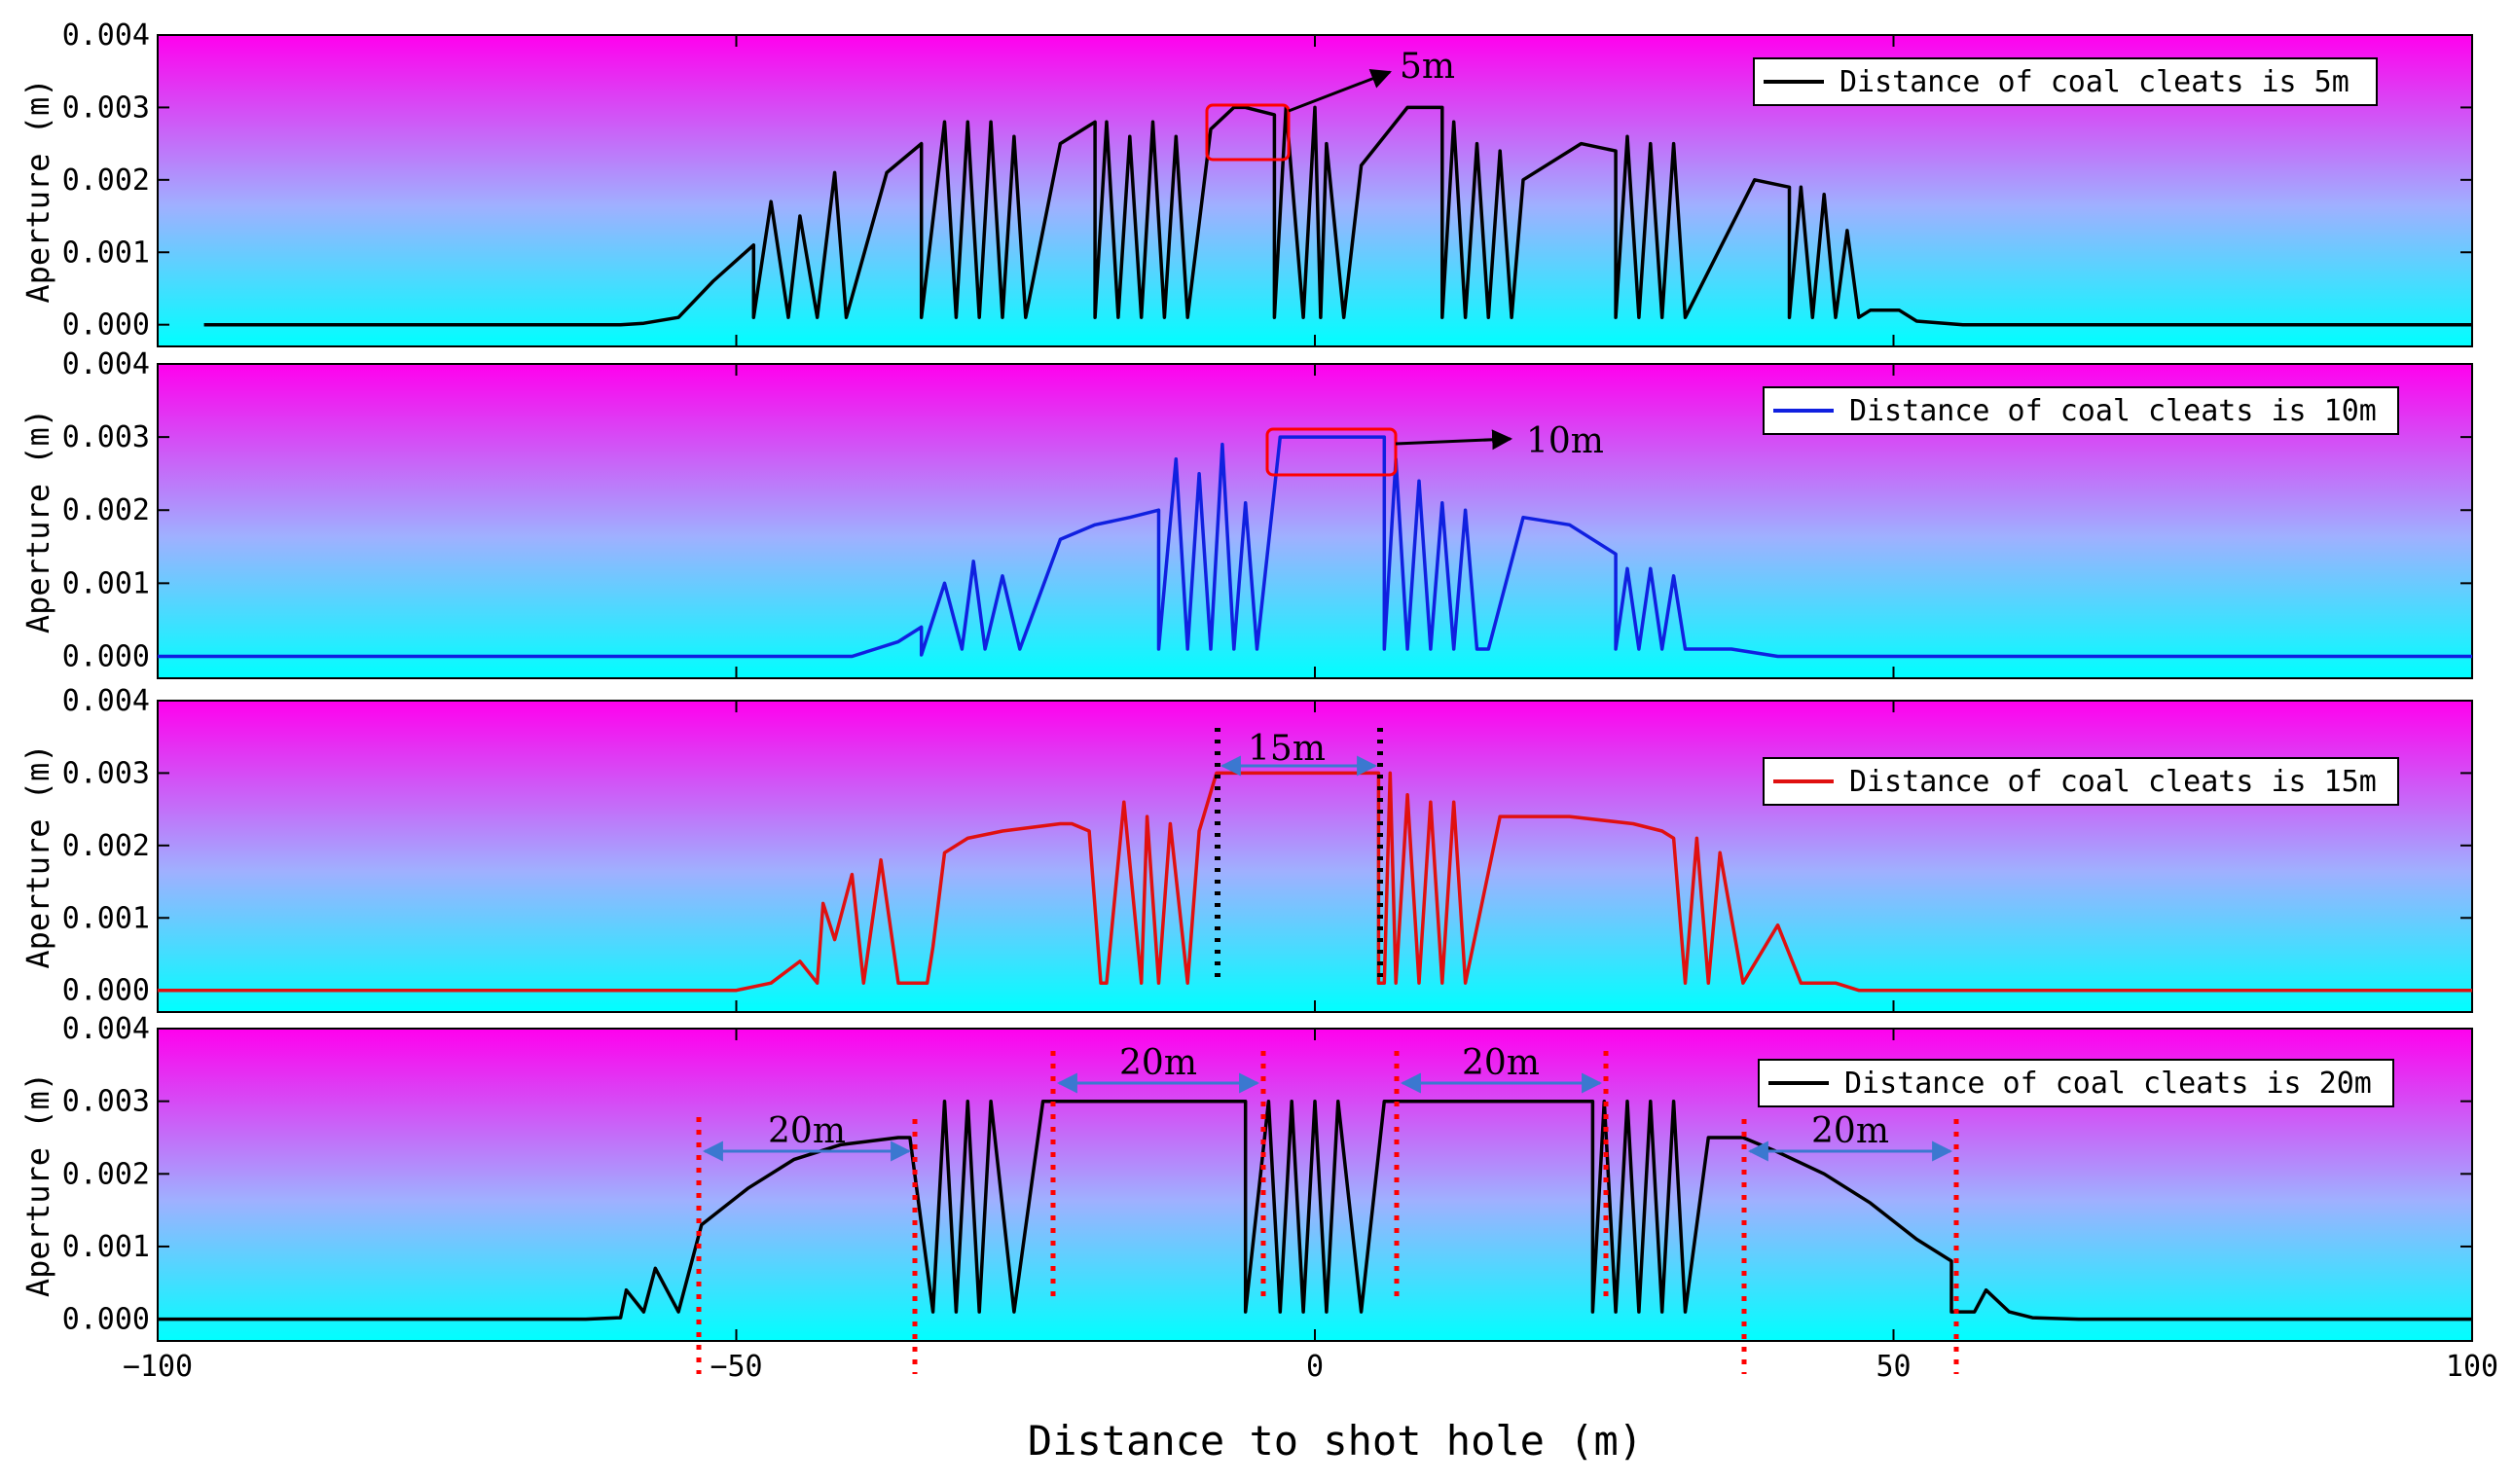  What do you see at coordinates (158, 1367) in the screenshot?
I see `x-tick-label: −100` at bounding box center [158, 1367].